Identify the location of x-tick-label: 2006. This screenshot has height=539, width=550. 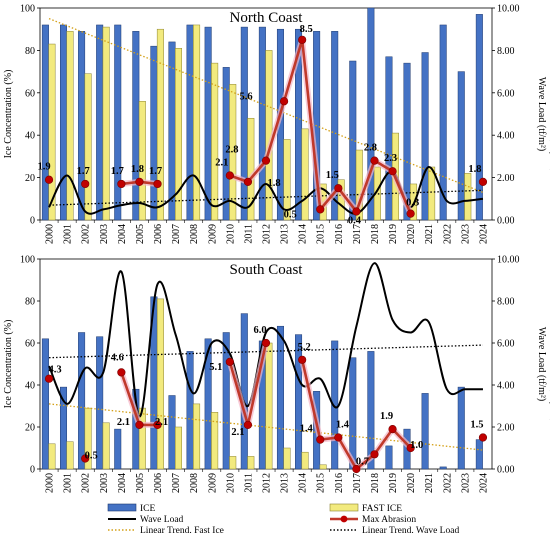
(158, 234).